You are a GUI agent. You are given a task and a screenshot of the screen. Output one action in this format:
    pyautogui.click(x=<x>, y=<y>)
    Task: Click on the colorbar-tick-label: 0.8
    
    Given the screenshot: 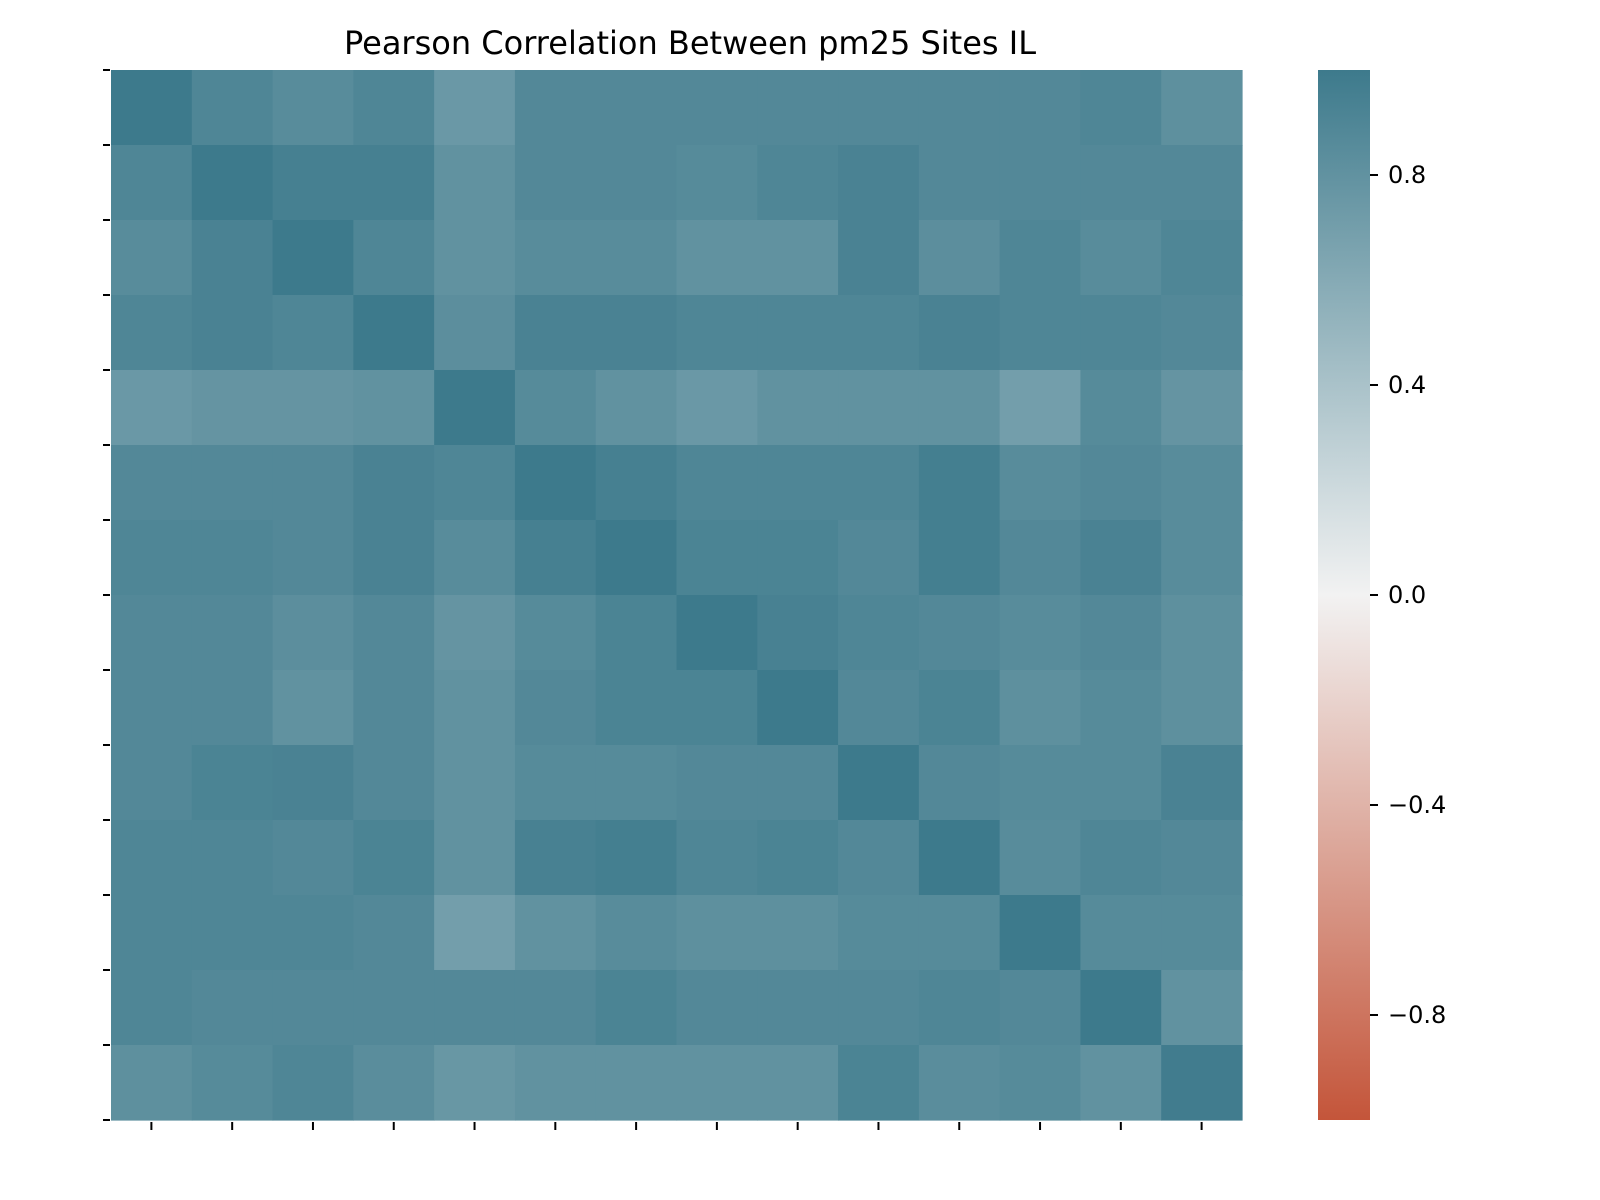 What is the action you would take?
    pyautogui.click(x=1407, y=175)
    